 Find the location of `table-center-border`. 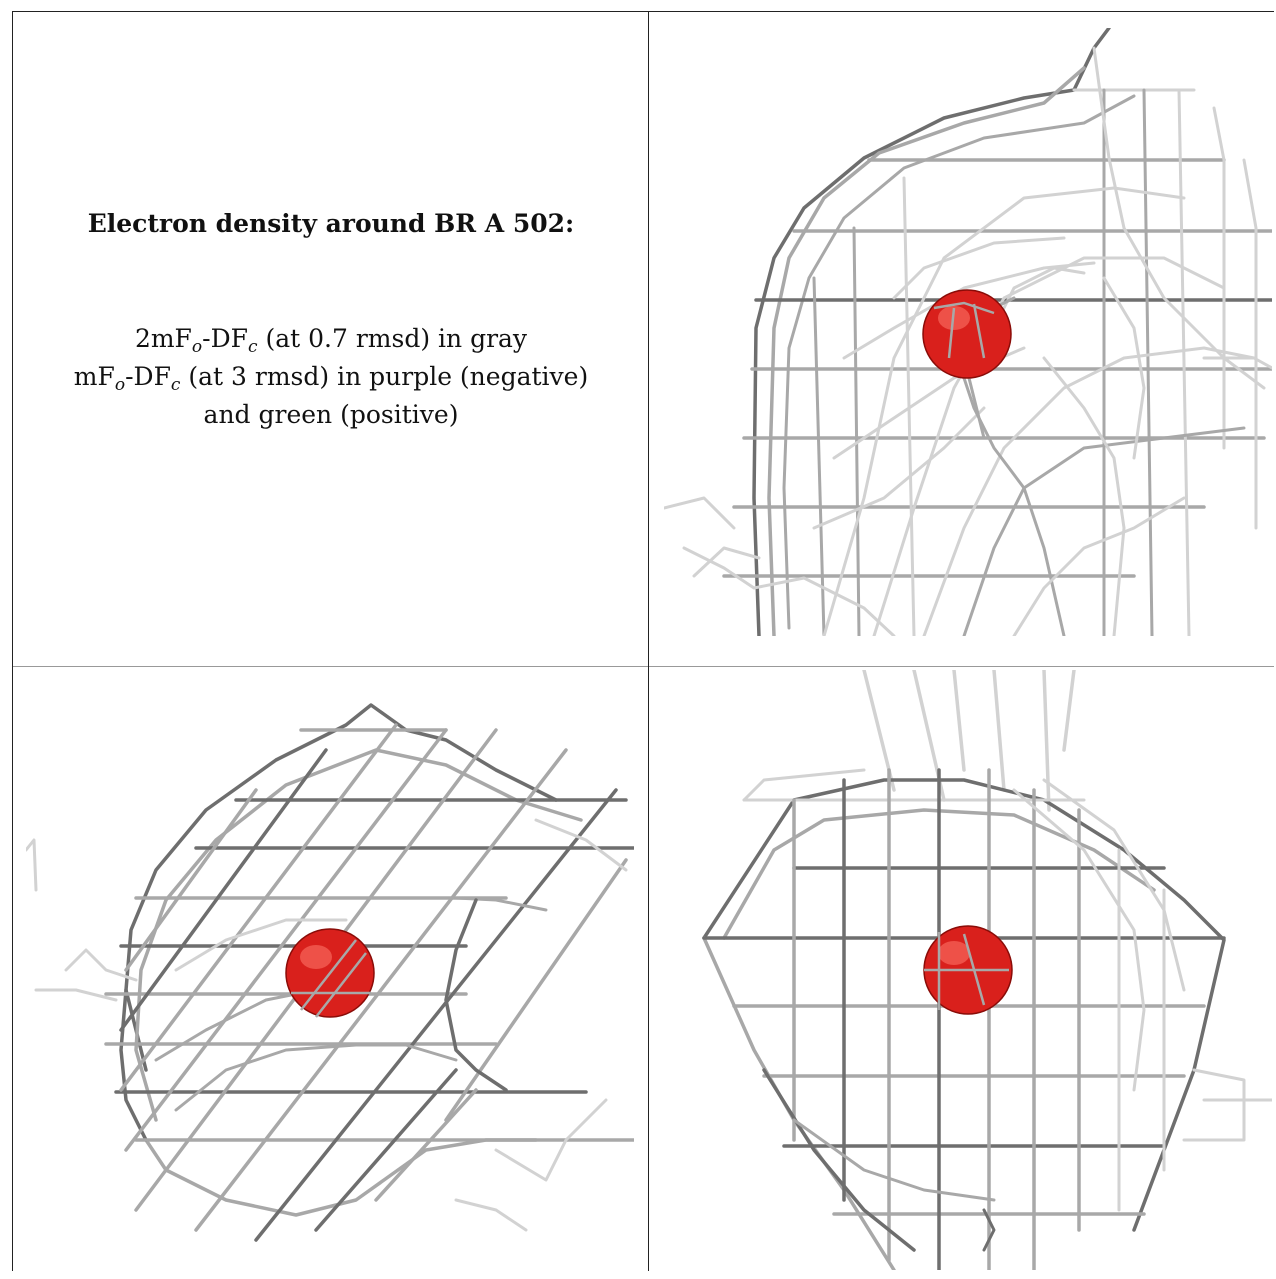

table-center-border is located at coordinates (648, 641).